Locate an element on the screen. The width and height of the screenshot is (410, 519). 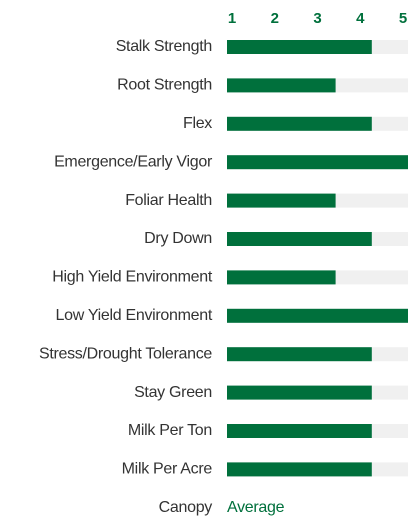
x-tick-label: 1 is located at coordinates (232, 18).